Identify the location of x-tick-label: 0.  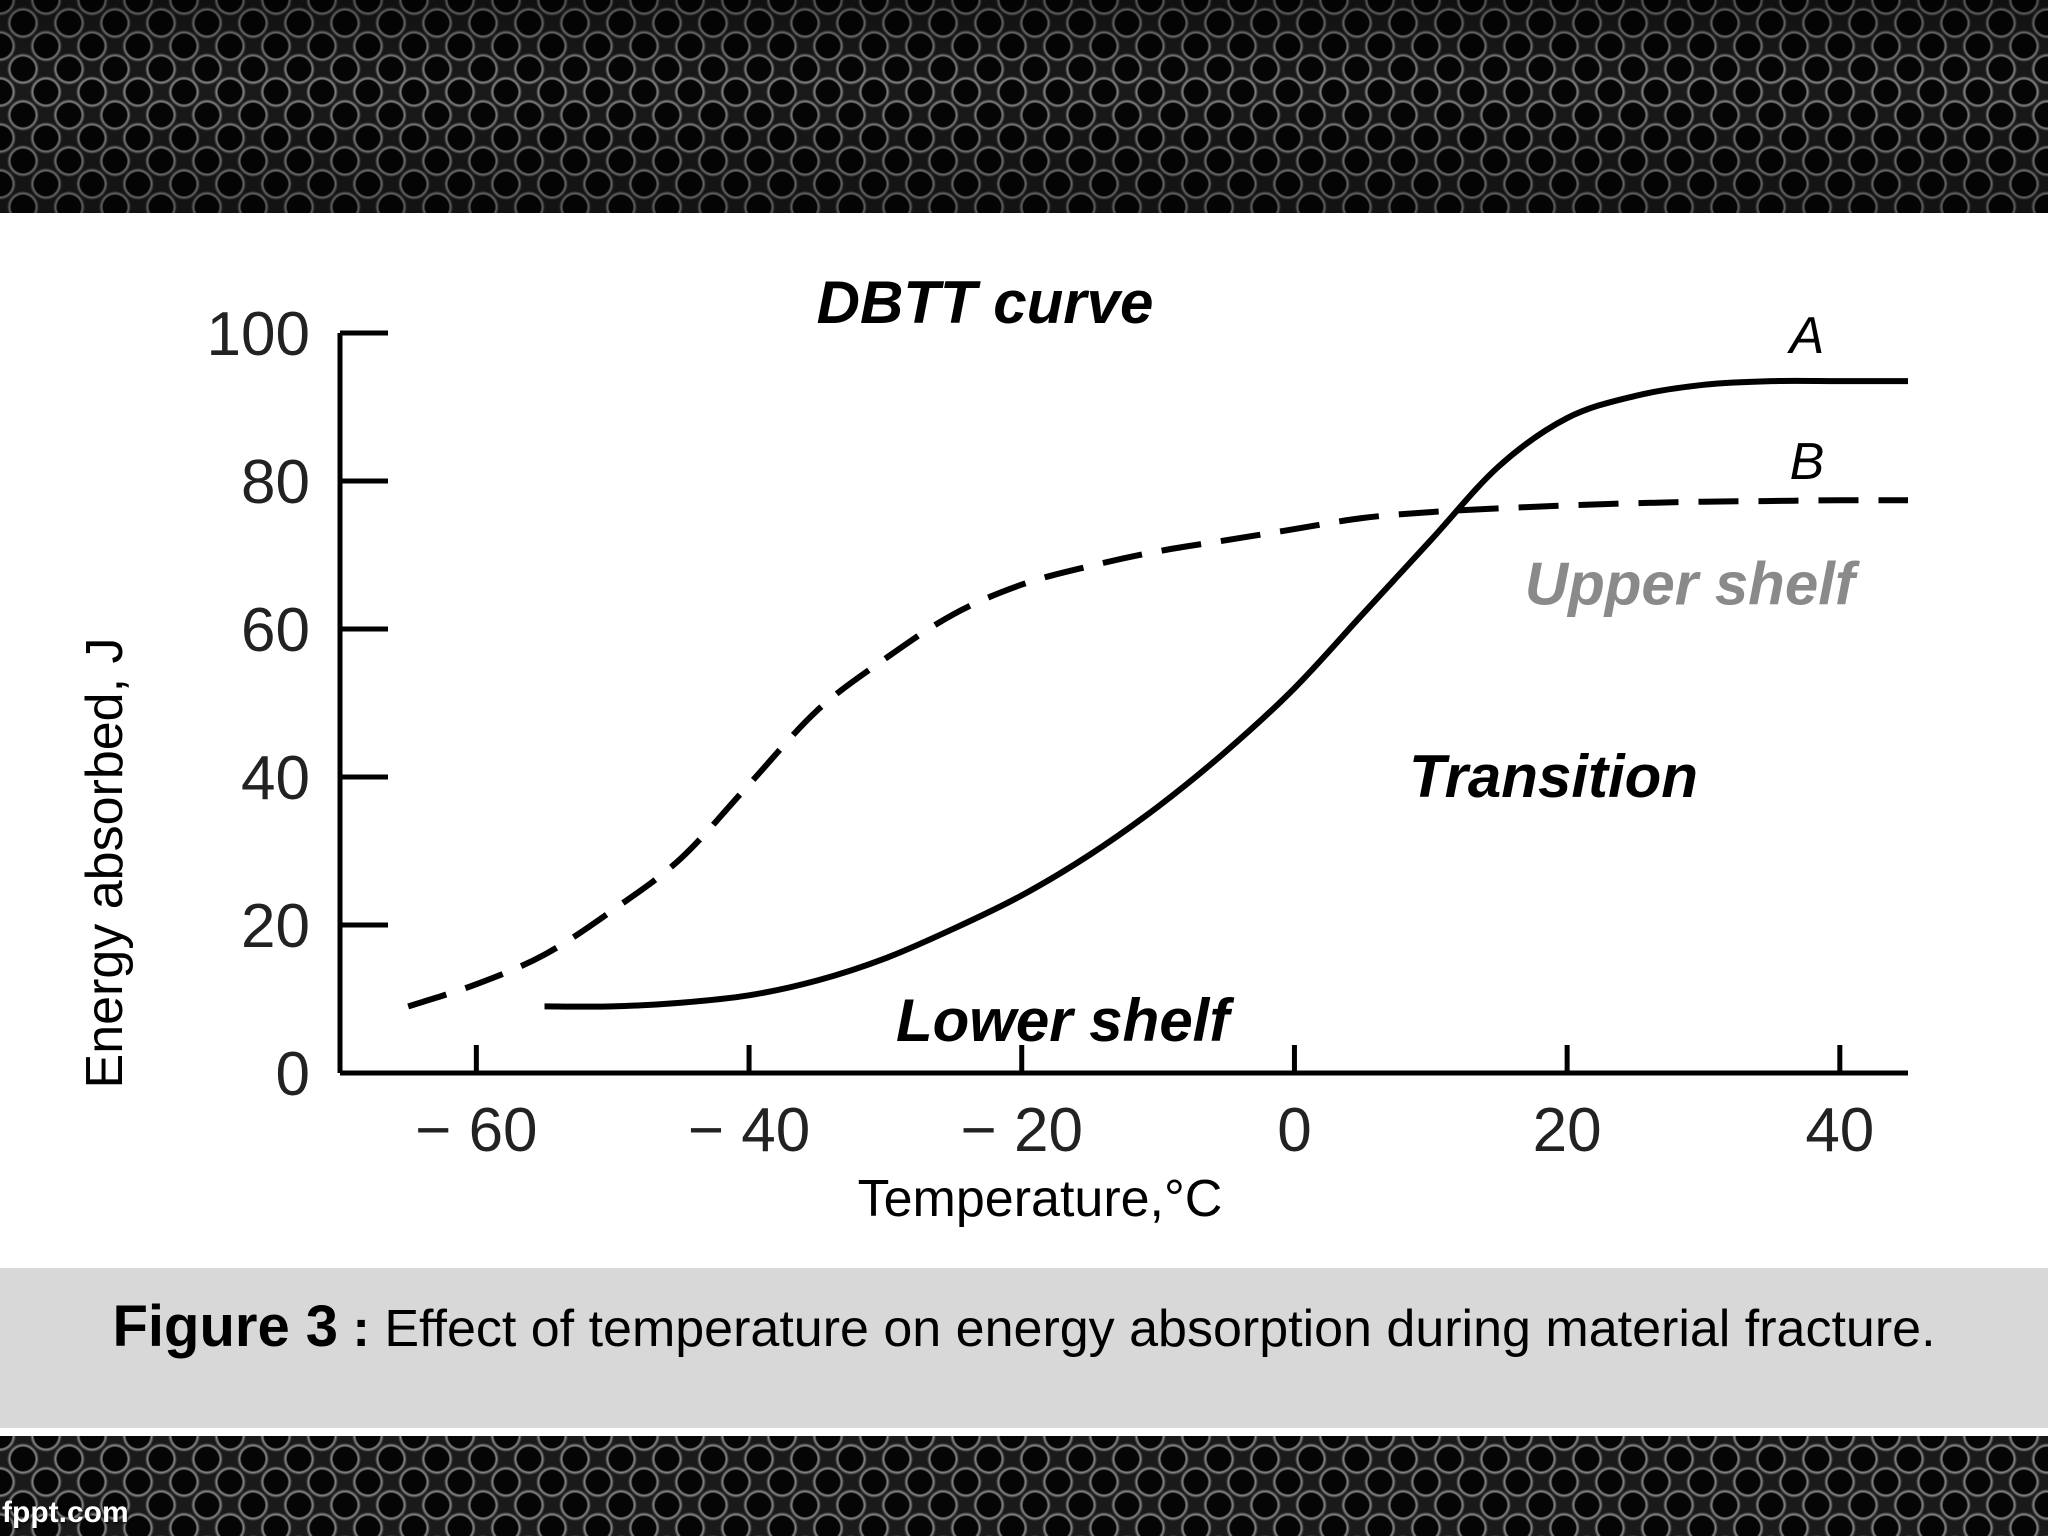
(1294, 1130).